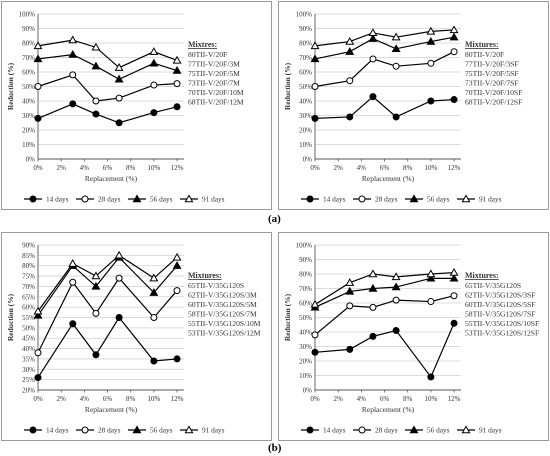  Describe the element at coordinates (384, 47) in the screenshot. I see `series-56-days` at that location.